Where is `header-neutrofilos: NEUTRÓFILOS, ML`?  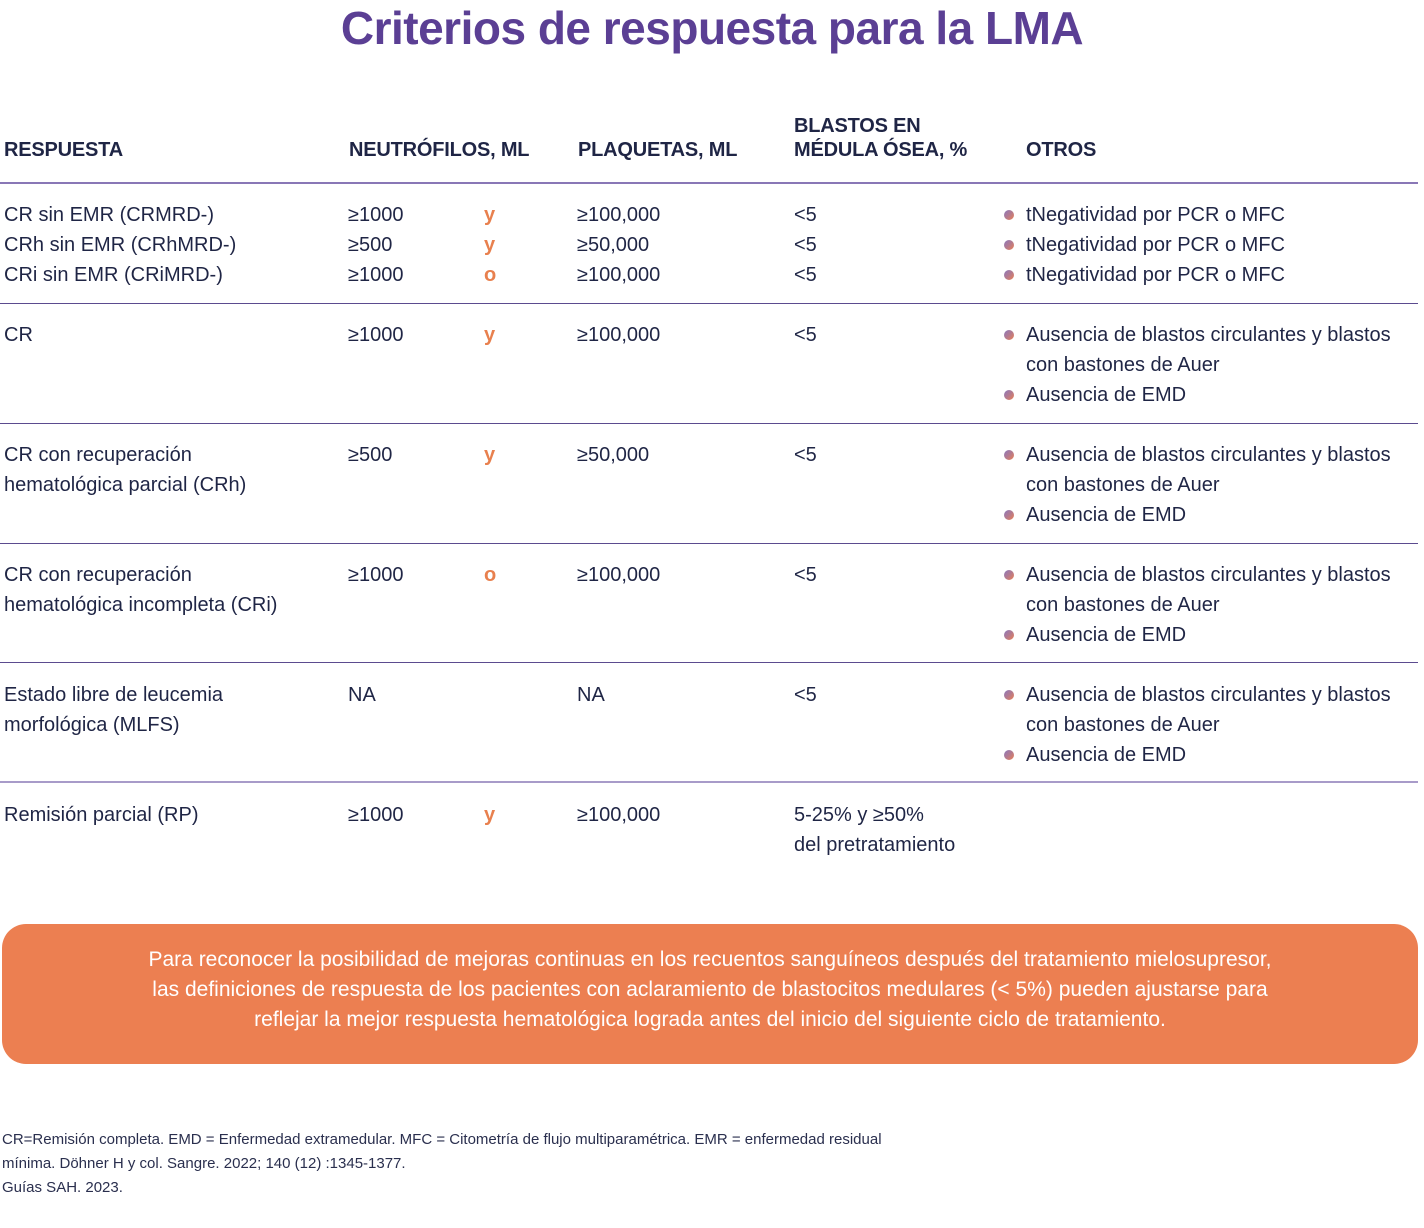 header-neutrofilos: NEUTRÓFILOS, ML is located at coordinates (439, 150).